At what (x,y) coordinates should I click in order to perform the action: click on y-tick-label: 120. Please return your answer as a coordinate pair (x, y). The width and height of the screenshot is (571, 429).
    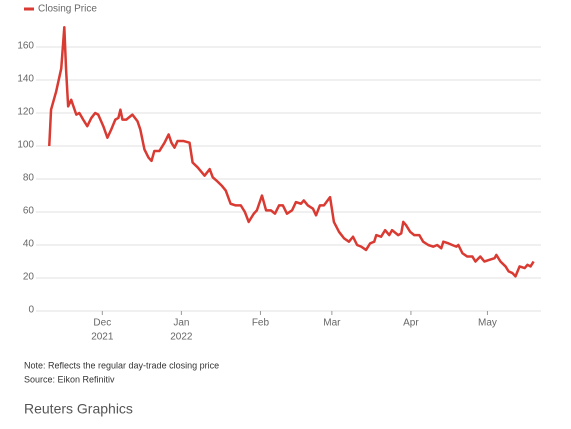
    Looking at the image, I should click on (25, 112).